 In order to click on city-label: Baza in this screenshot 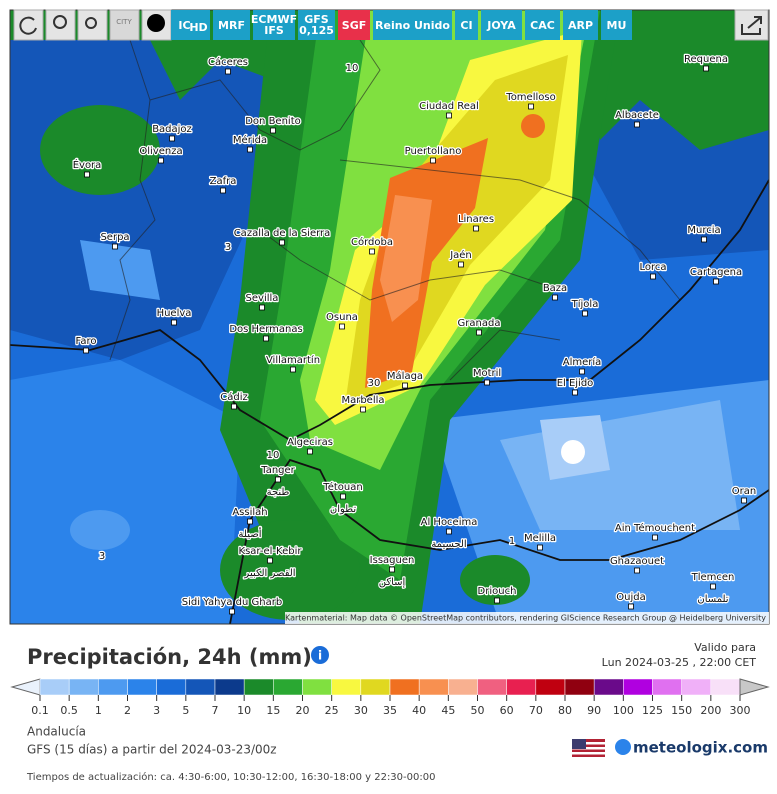, I will do `click(555, 288)`.